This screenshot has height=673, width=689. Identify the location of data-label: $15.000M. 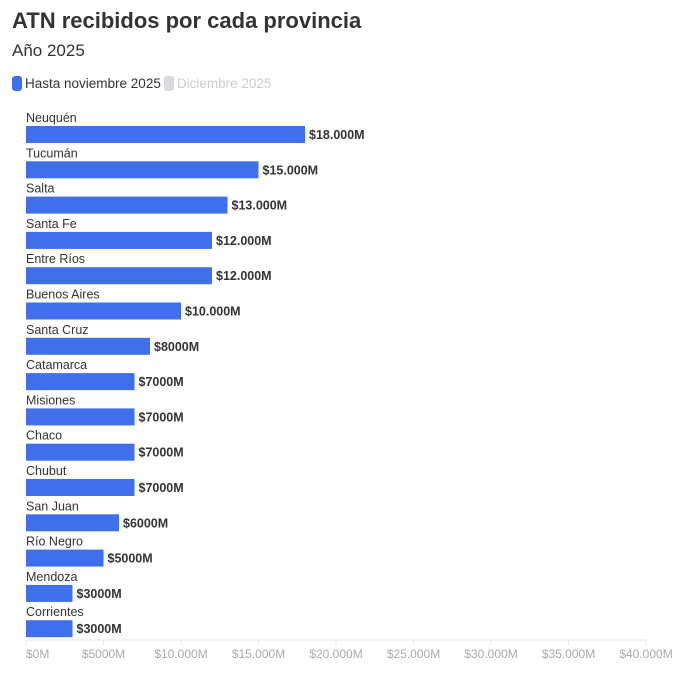
(291, 170).